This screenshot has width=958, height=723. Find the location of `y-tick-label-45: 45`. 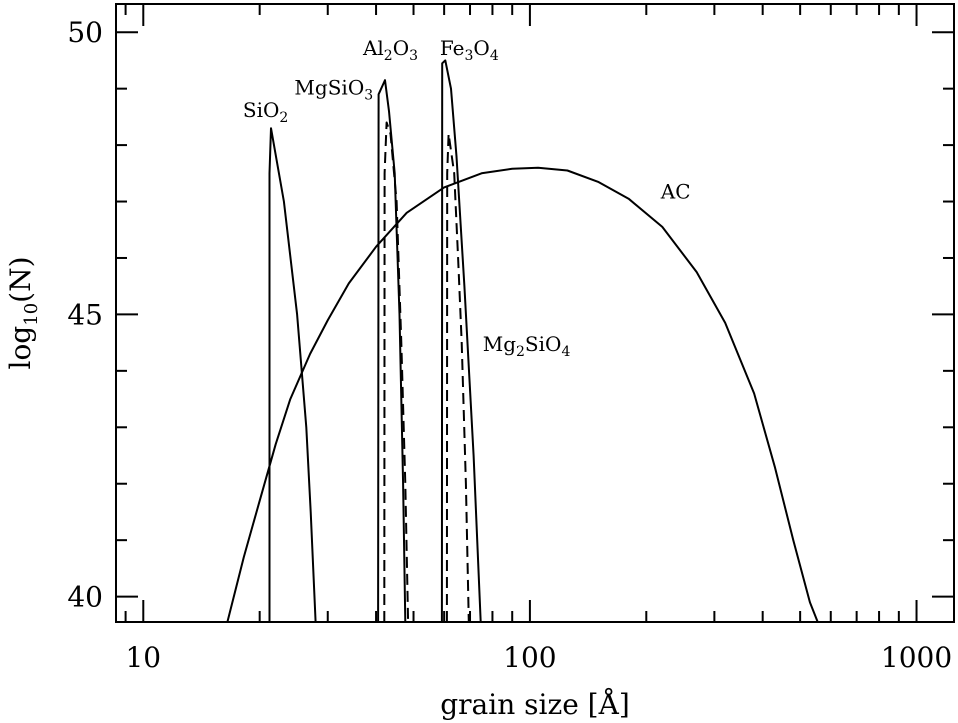

y-tick-label-45: 45 is located at coordinates (85, 314).